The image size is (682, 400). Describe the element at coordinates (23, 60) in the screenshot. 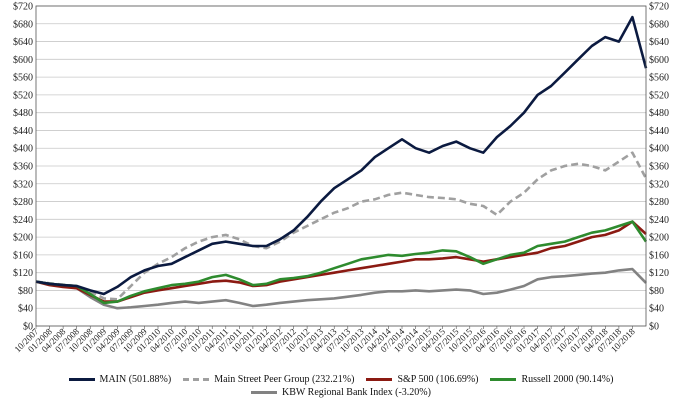

I see `y-tick-label-left: $600` at that location.